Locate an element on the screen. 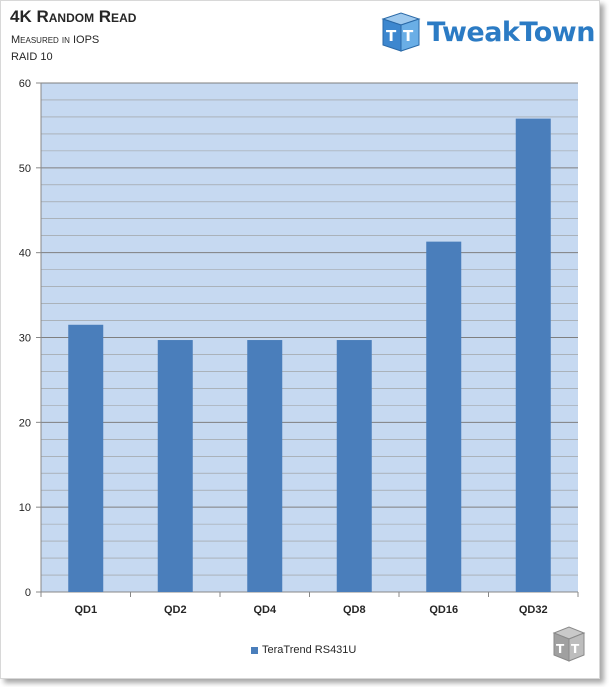  y-tick-label: 60 is located at coordinates (25, 84).